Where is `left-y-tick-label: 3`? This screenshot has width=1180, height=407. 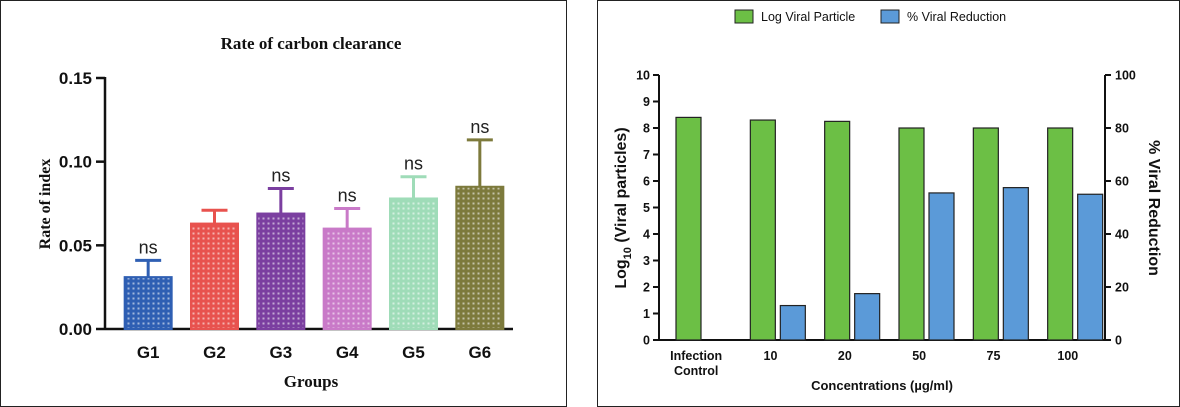 left-y-tick-label: 3 is located at coordinates (646, 261).